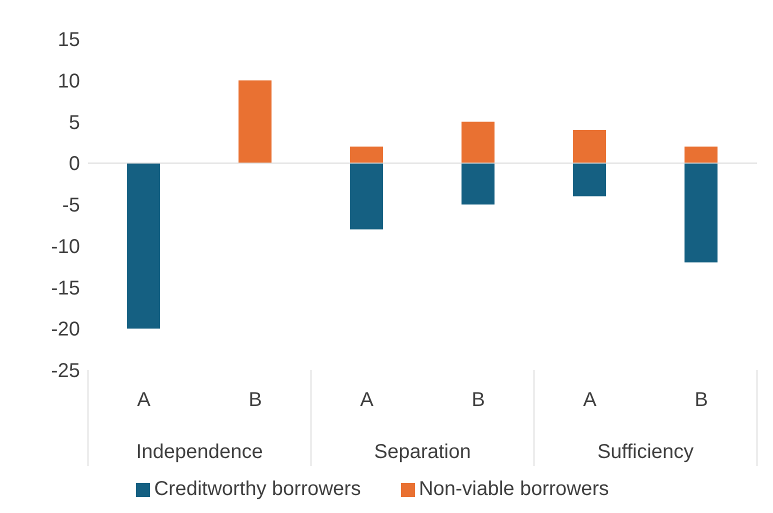 The image size is (773, 513). Describe the element at coordinates (65, 371) in the screenshot. I see `y-tick-label: -25` at that location.